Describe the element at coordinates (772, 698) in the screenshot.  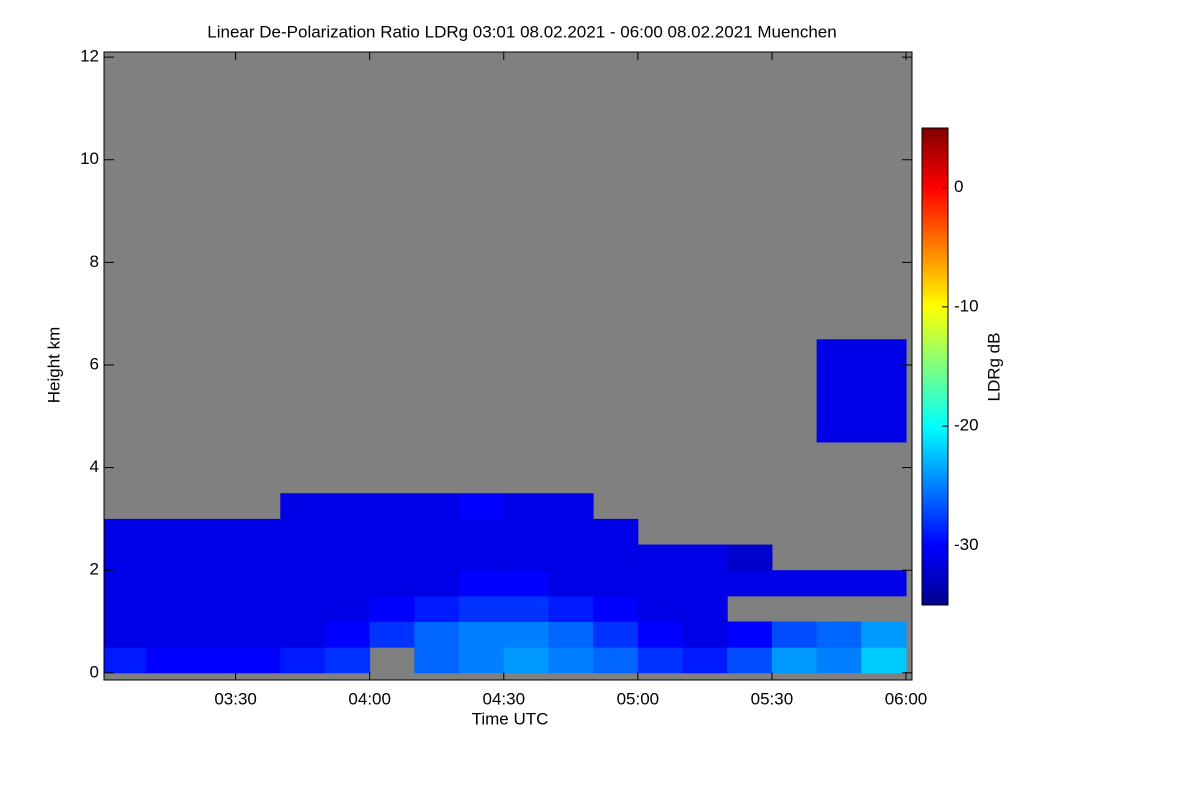
I see `x-tick-label: 05:30` at that location.